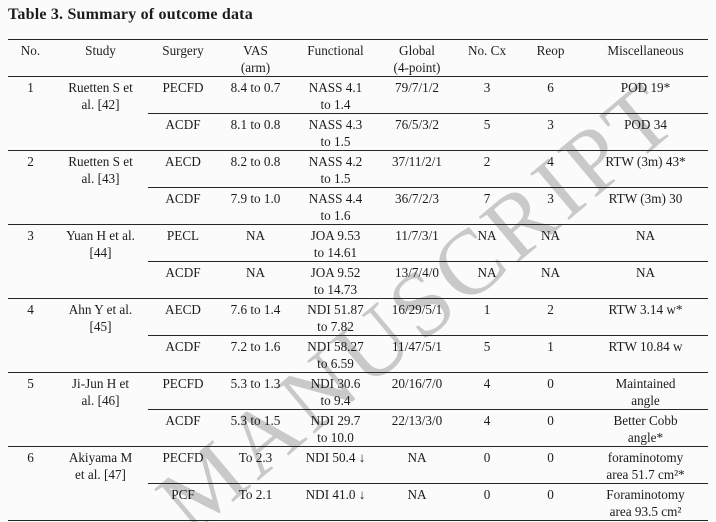 Image resolution: width=716 pixels, height=522 pixels. What do you see at coordinates (550, 58) in the screenshot?
I see `column-header-reop: Reop` at bounding box center [550, 58].